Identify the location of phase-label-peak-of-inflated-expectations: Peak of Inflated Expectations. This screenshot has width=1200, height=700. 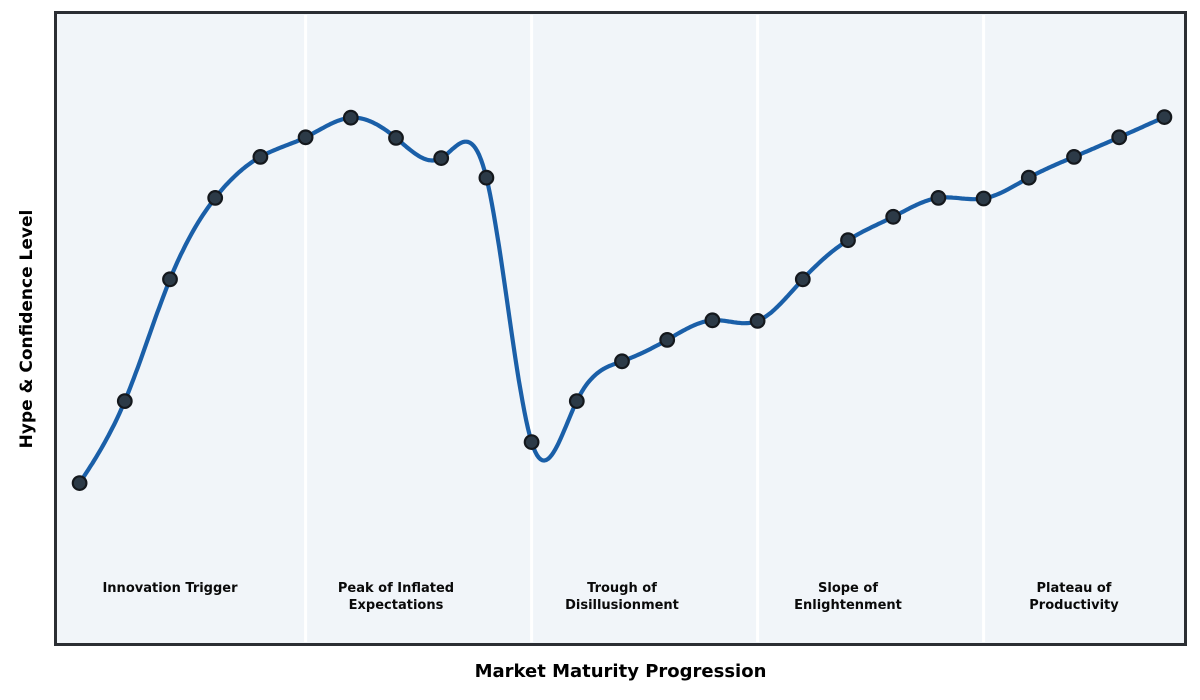
(396, 597).